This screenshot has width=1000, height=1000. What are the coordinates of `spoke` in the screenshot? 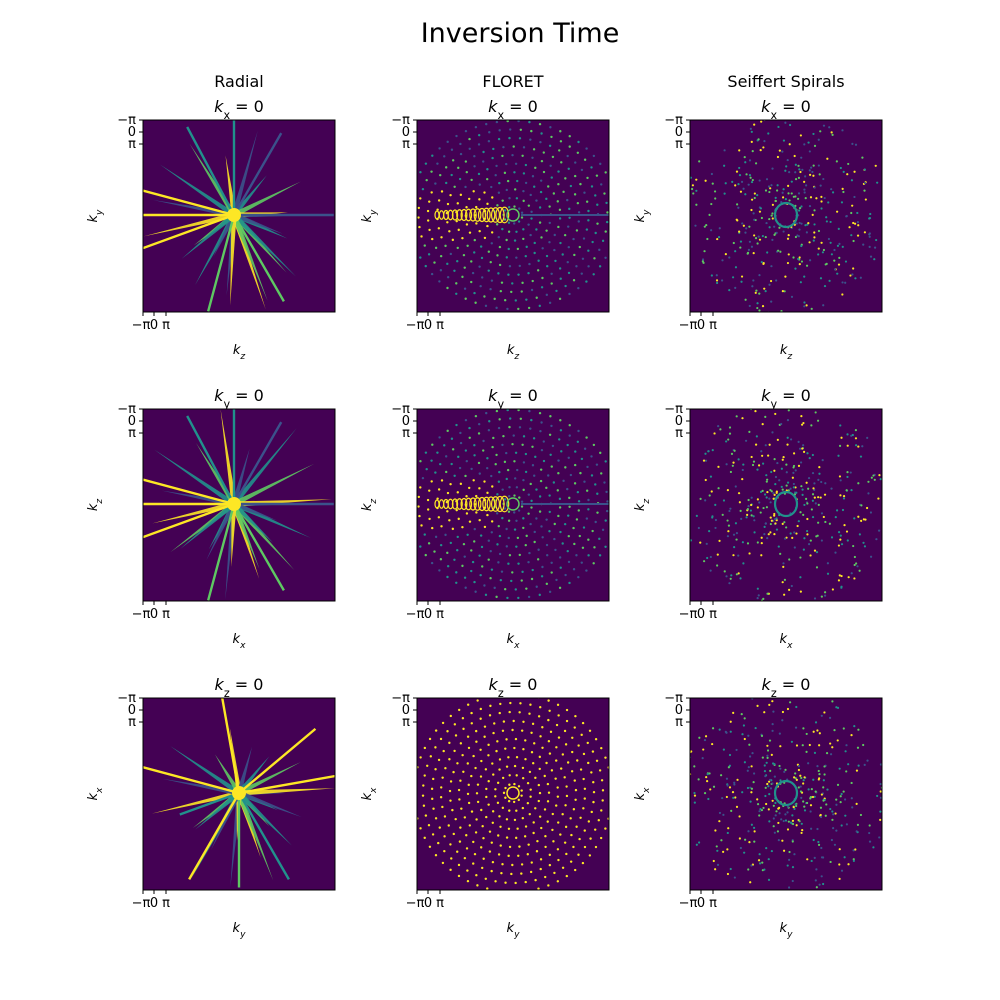 It's located at (240, 476).